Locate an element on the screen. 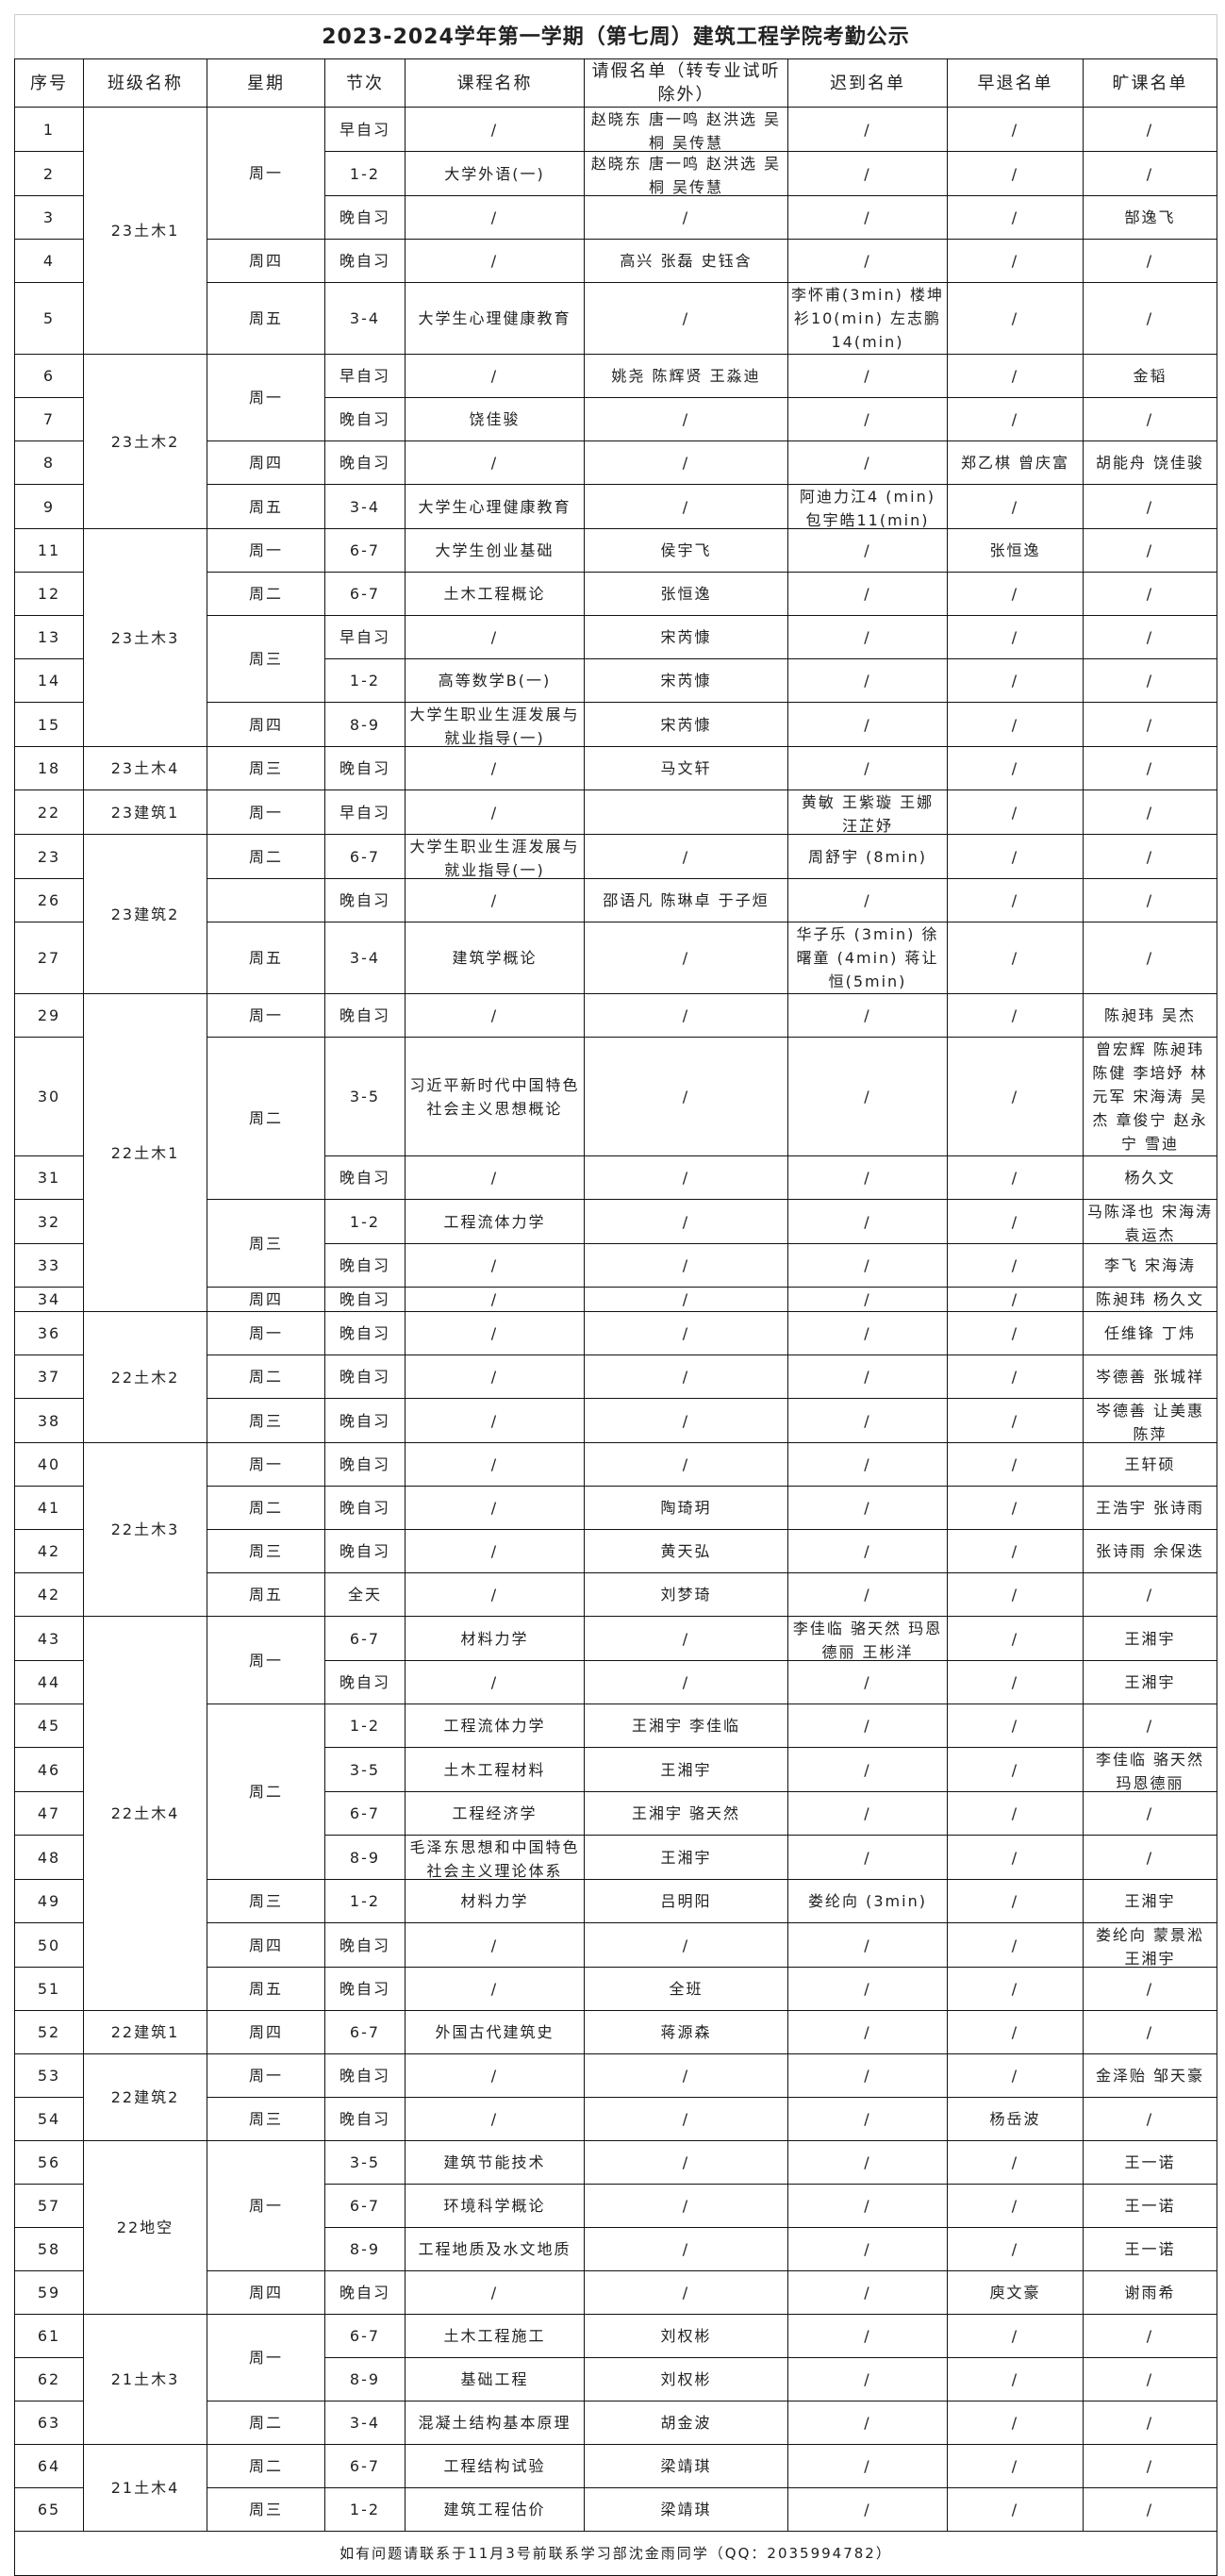 Image resolution: width=1225 pixels, height=2576 pixels. absent-list-cell-text: 曾宏辉 陈昶玮 陈健 李培妤 林元军 宋海涛 吴杰 章俊宁 赵永宁 雪迪 is located at coordinates (1150, 1097).